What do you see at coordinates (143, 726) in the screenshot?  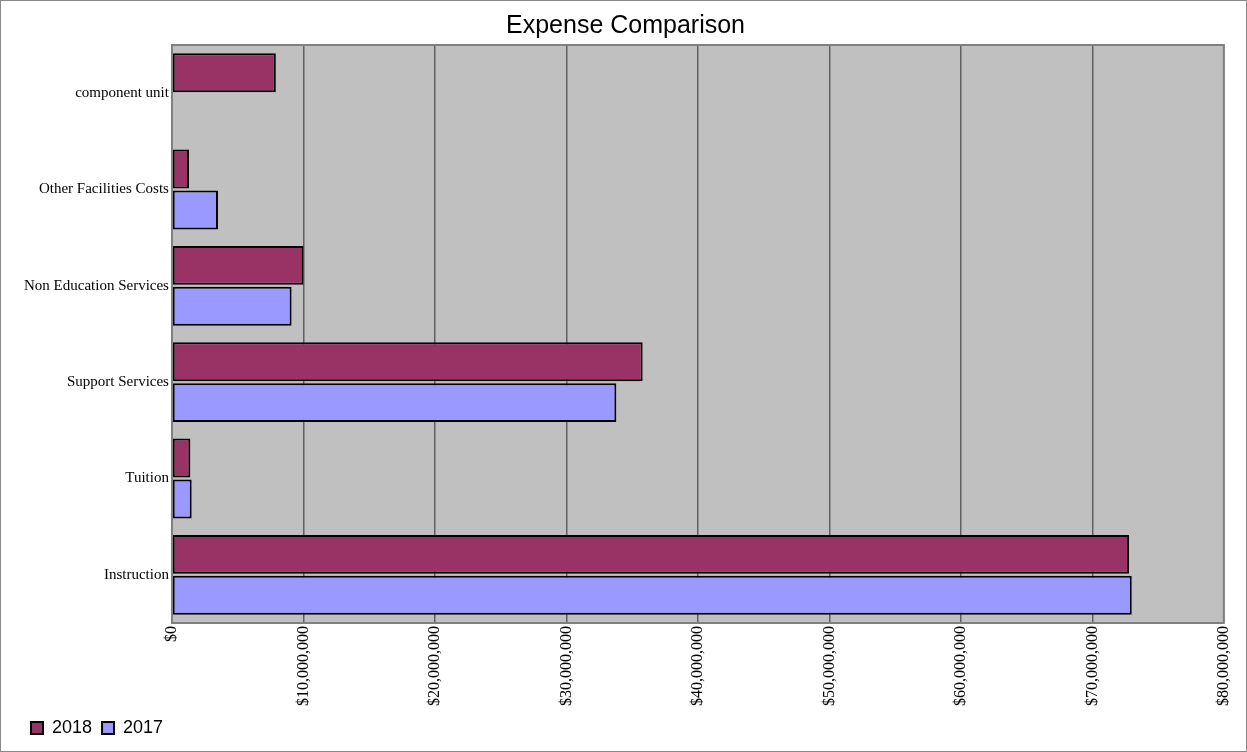 I see `legend-label: 2017` at bounding box center [143, 726].